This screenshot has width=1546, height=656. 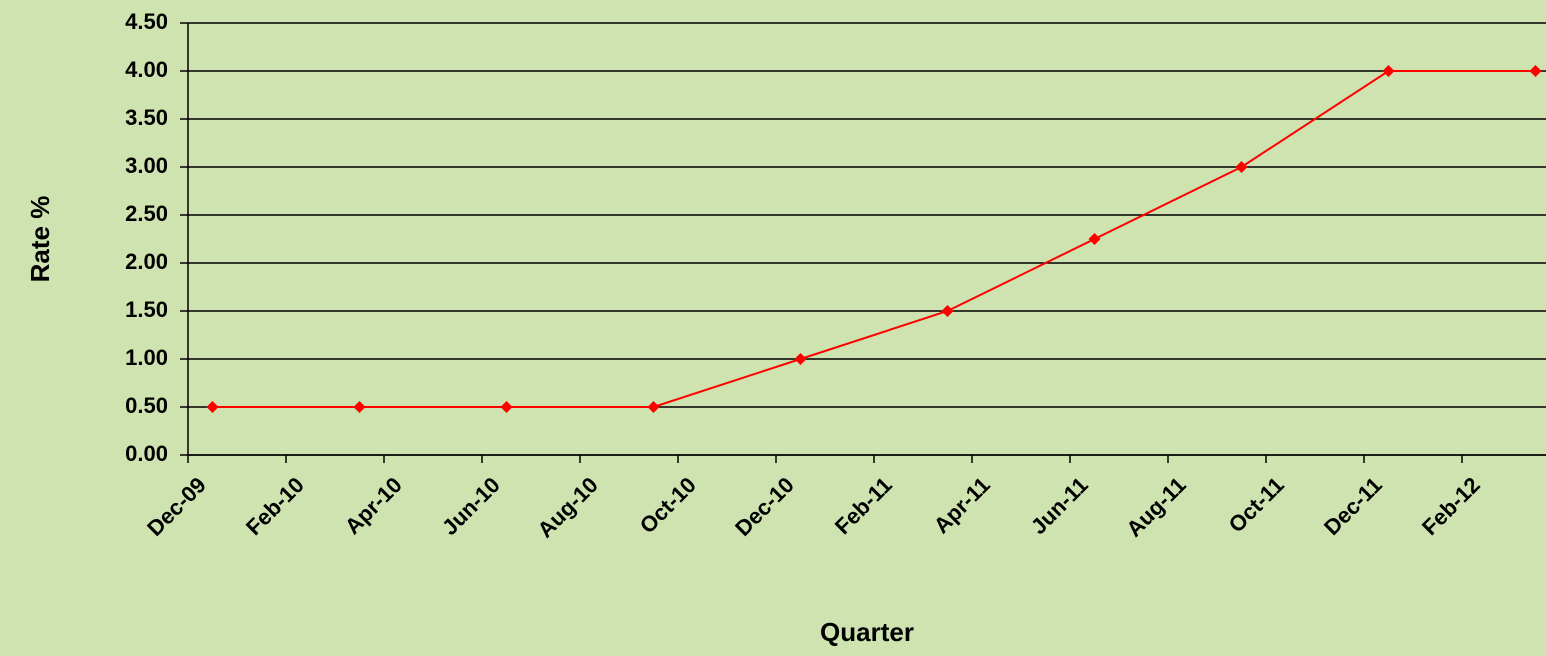 I want to click on y-tick-label: 2.00, so click(x=146, y=261).